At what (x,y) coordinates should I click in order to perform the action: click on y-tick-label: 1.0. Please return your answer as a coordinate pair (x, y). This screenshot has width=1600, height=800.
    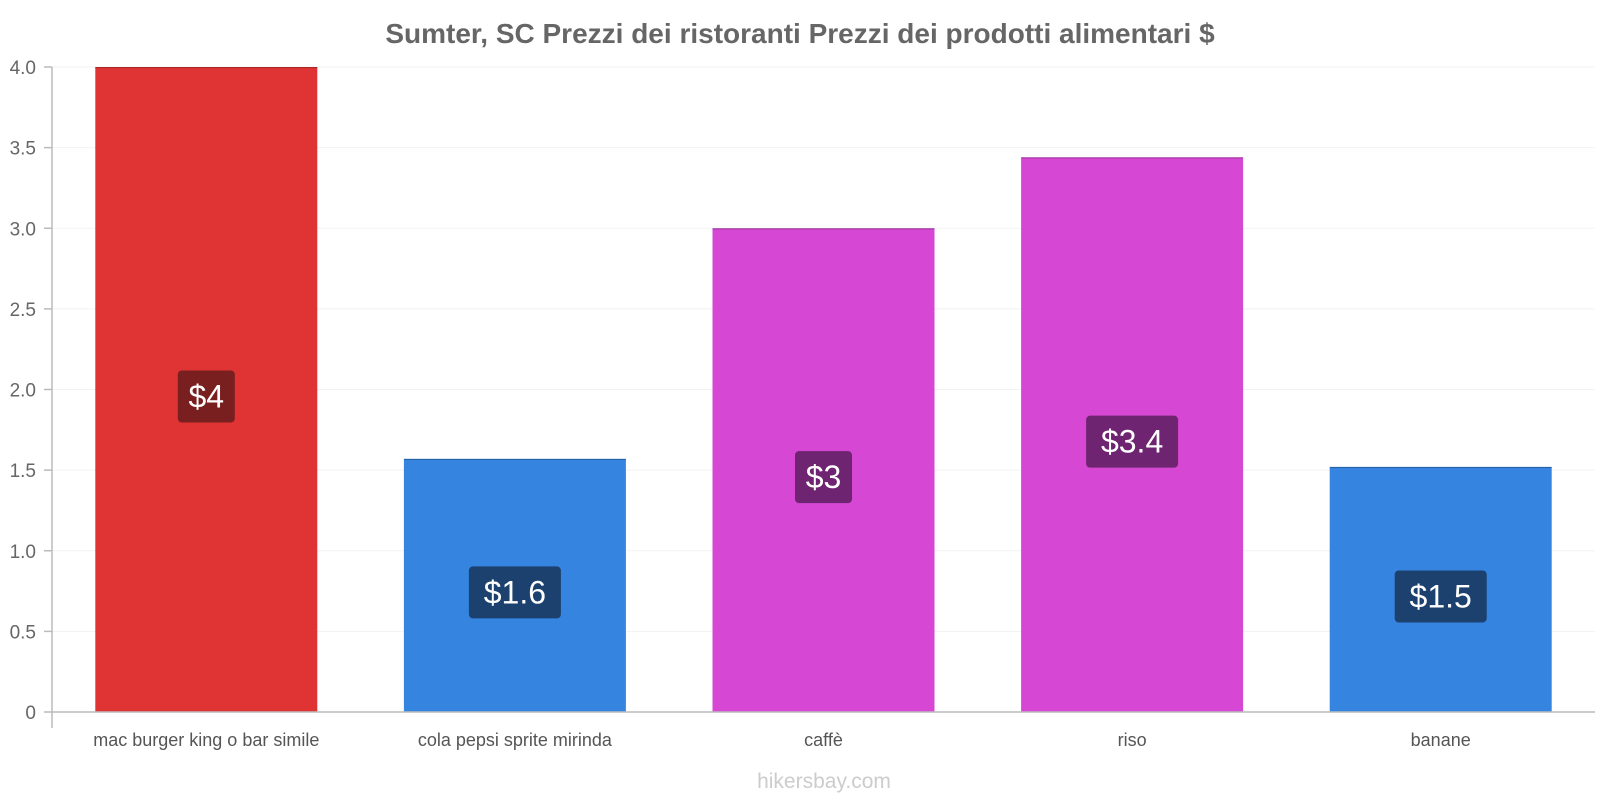
    Looking at the image, I should click on (23, 552).